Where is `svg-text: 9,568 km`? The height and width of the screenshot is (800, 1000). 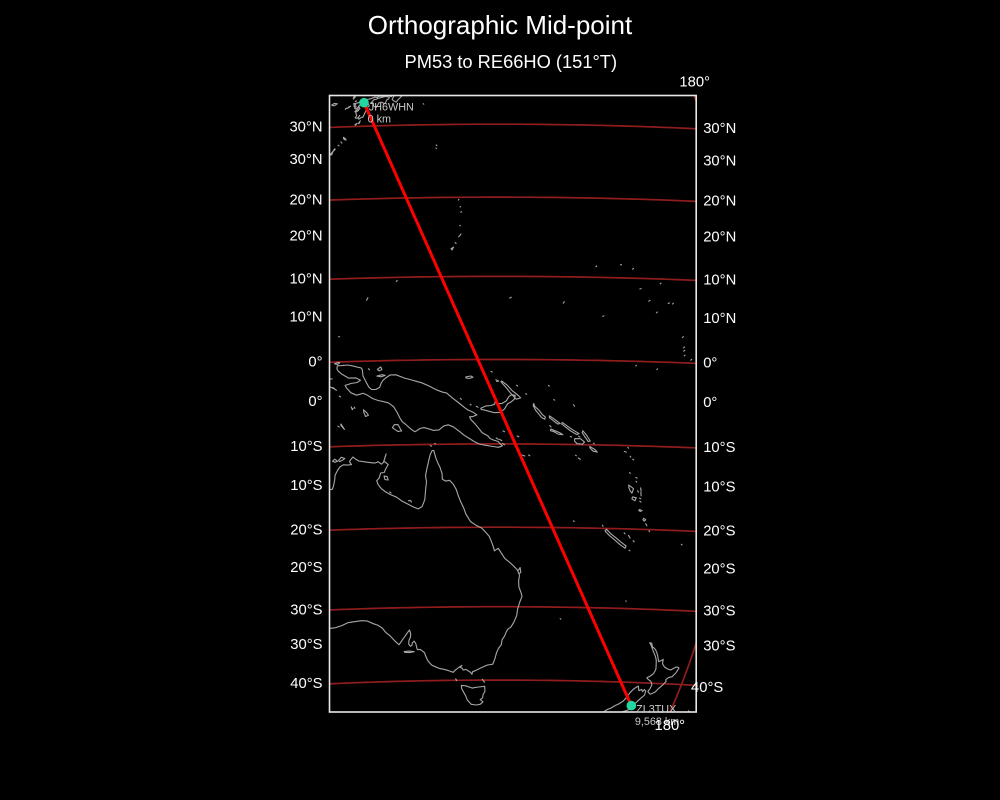
svg-text: 9,568 km is located at coordinates (657, 722).